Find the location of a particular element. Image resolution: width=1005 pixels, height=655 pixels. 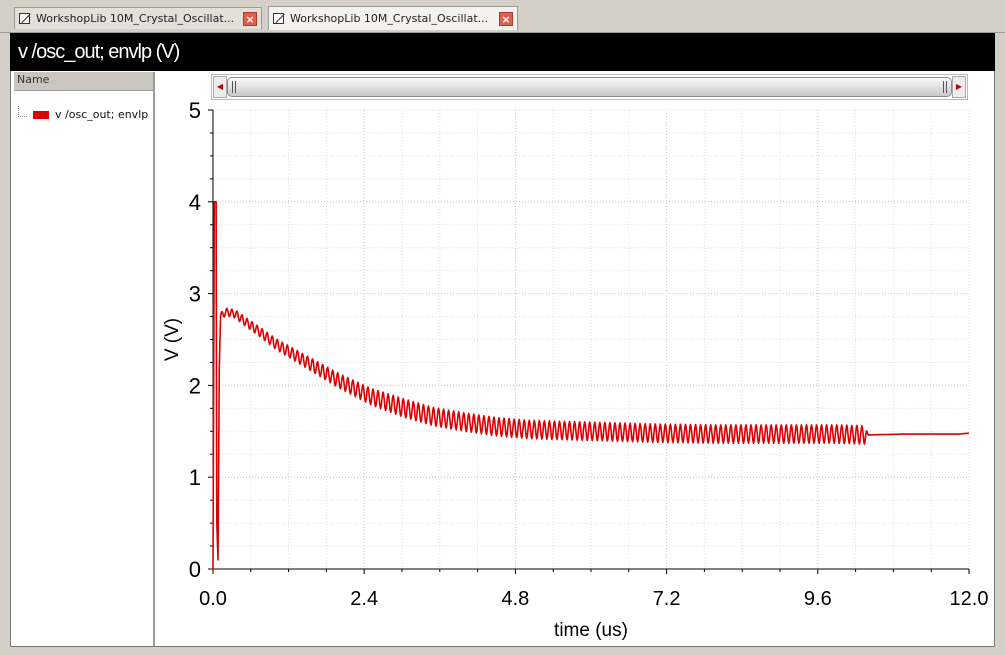

tab-workshoplib-1: WorkshopLib 10M_Crystal_Oscillat... × is located at coordinates (138, 18).